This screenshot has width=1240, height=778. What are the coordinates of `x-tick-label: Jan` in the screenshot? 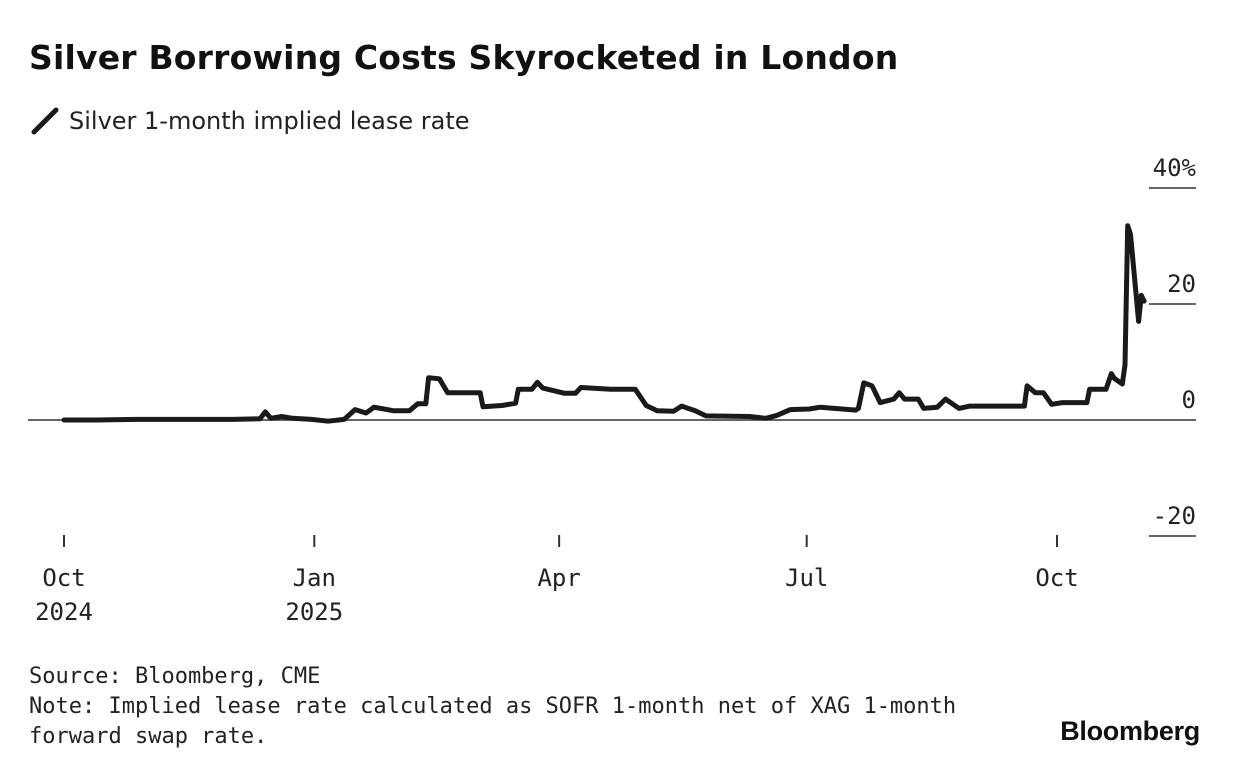 It's located at (314, 578).